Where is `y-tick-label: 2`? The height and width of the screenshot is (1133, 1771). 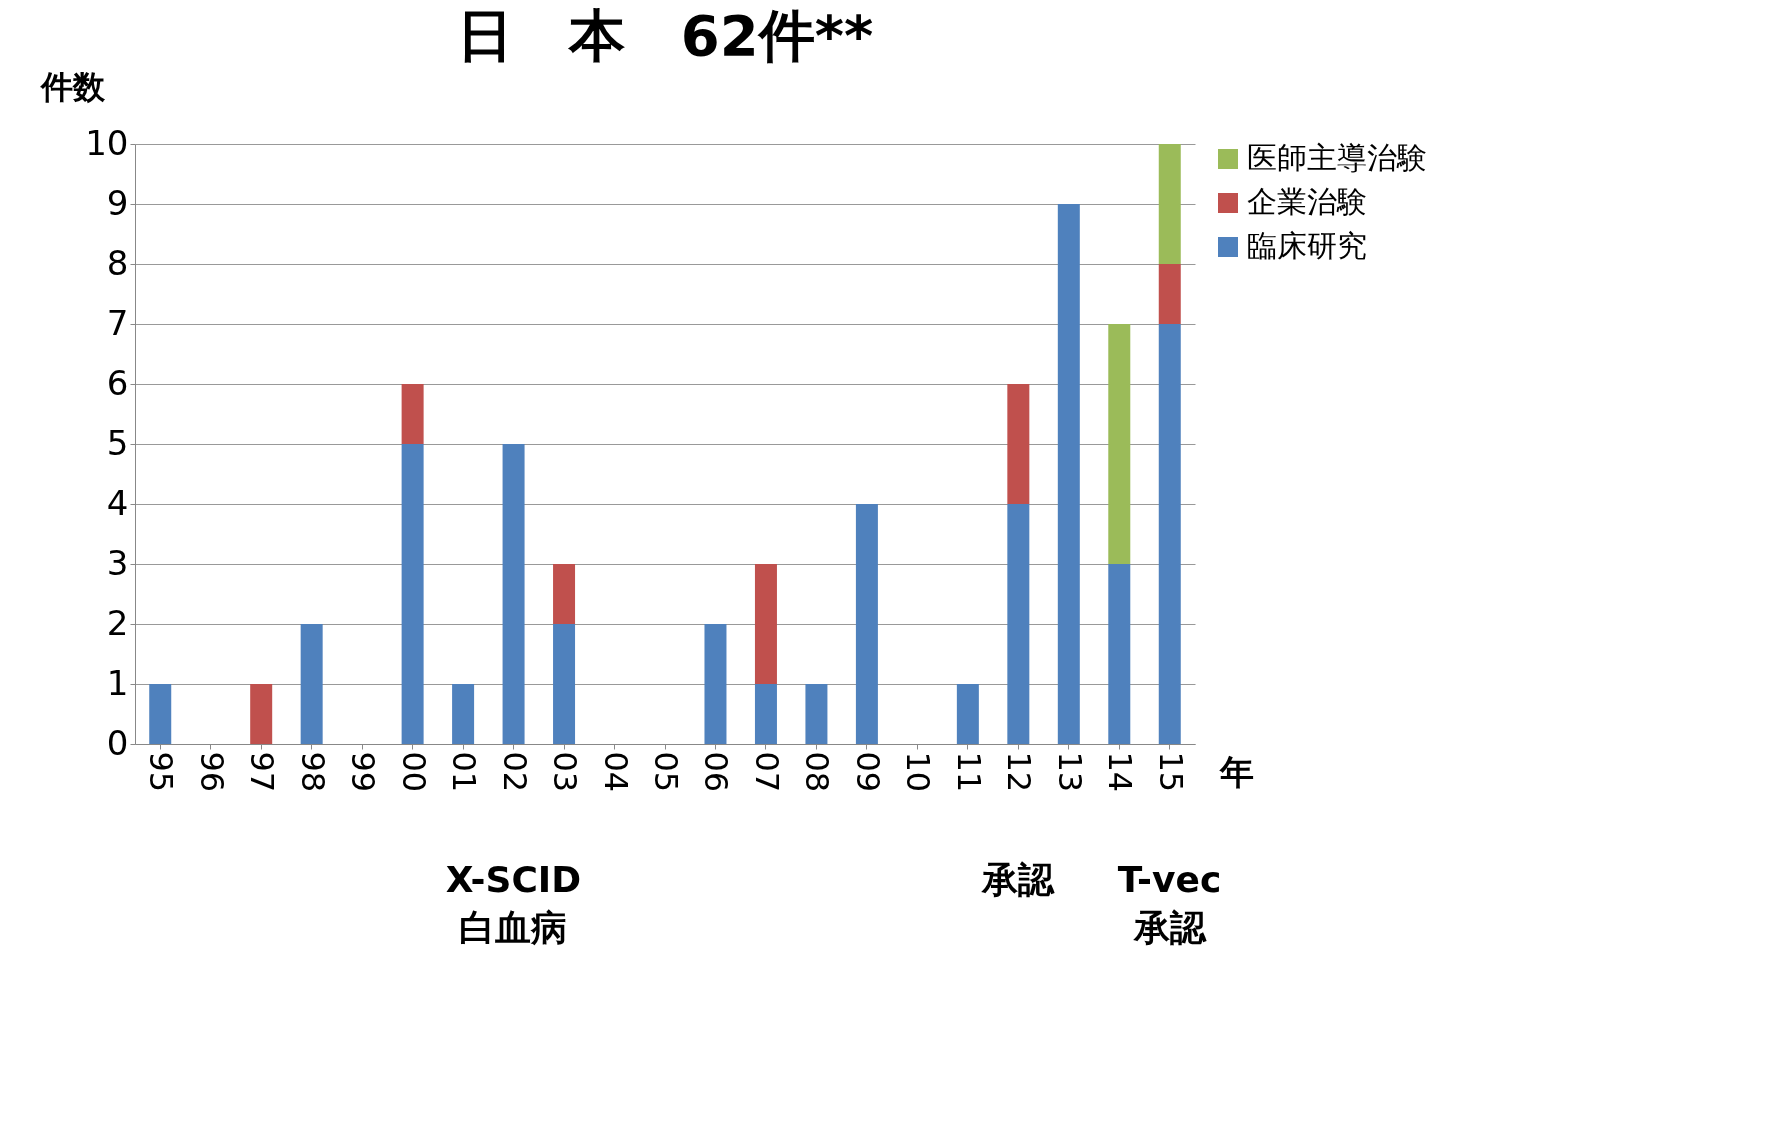 y-tick-label: 2 is located at coordinates (117, 622).